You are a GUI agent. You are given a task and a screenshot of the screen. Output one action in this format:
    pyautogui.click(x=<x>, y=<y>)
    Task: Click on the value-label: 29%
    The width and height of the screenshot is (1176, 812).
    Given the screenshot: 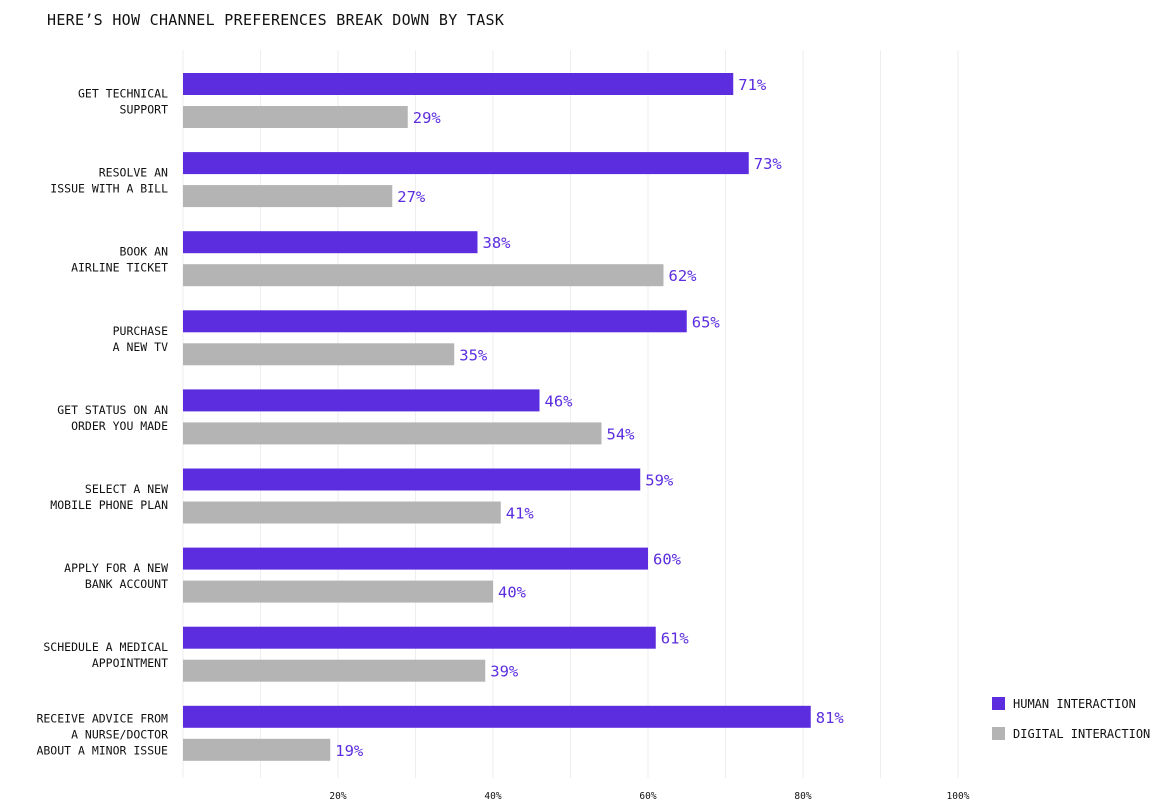 What is the action you would take?
    pyautogui.click(x=427, y=118)
    